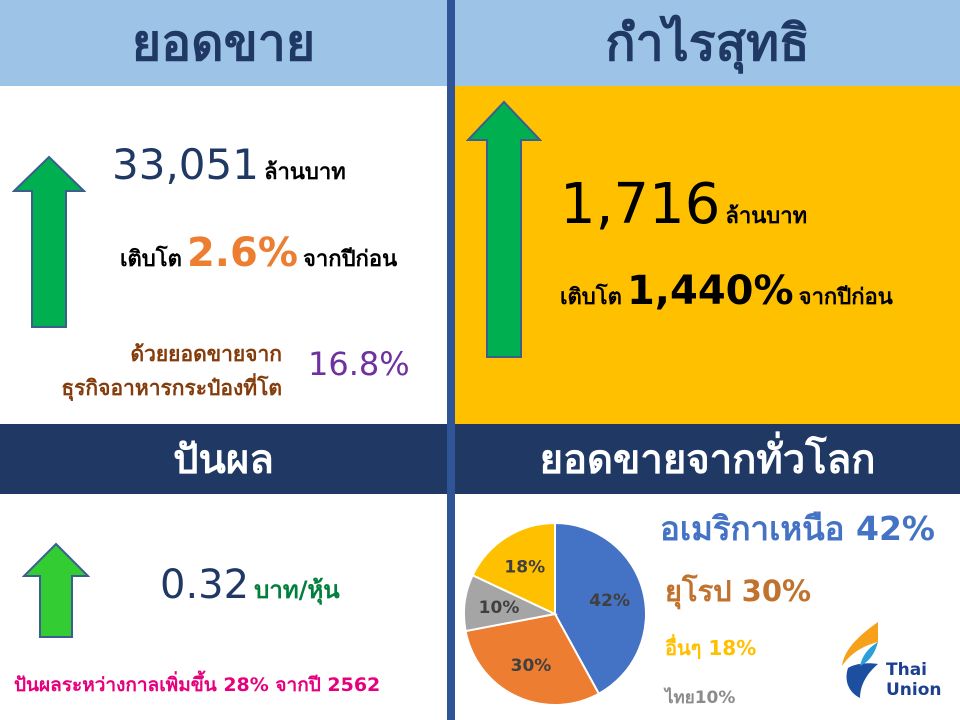 Image resolution: width=960 pixels, height=720 pixels. Describe the element at coordinates (297, 590) in the screenshot. I see `dividend-unit: บาท/หุ้น` at that location.